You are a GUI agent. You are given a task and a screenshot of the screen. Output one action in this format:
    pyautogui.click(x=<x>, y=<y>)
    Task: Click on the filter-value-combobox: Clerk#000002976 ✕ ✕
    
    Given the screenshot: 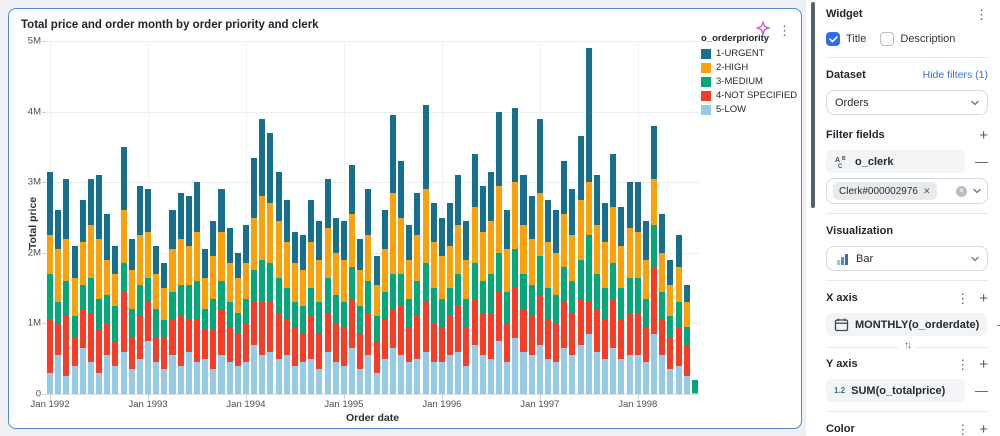 What is the action you would take?
    pyautogui.click(x=907, y=191)
    